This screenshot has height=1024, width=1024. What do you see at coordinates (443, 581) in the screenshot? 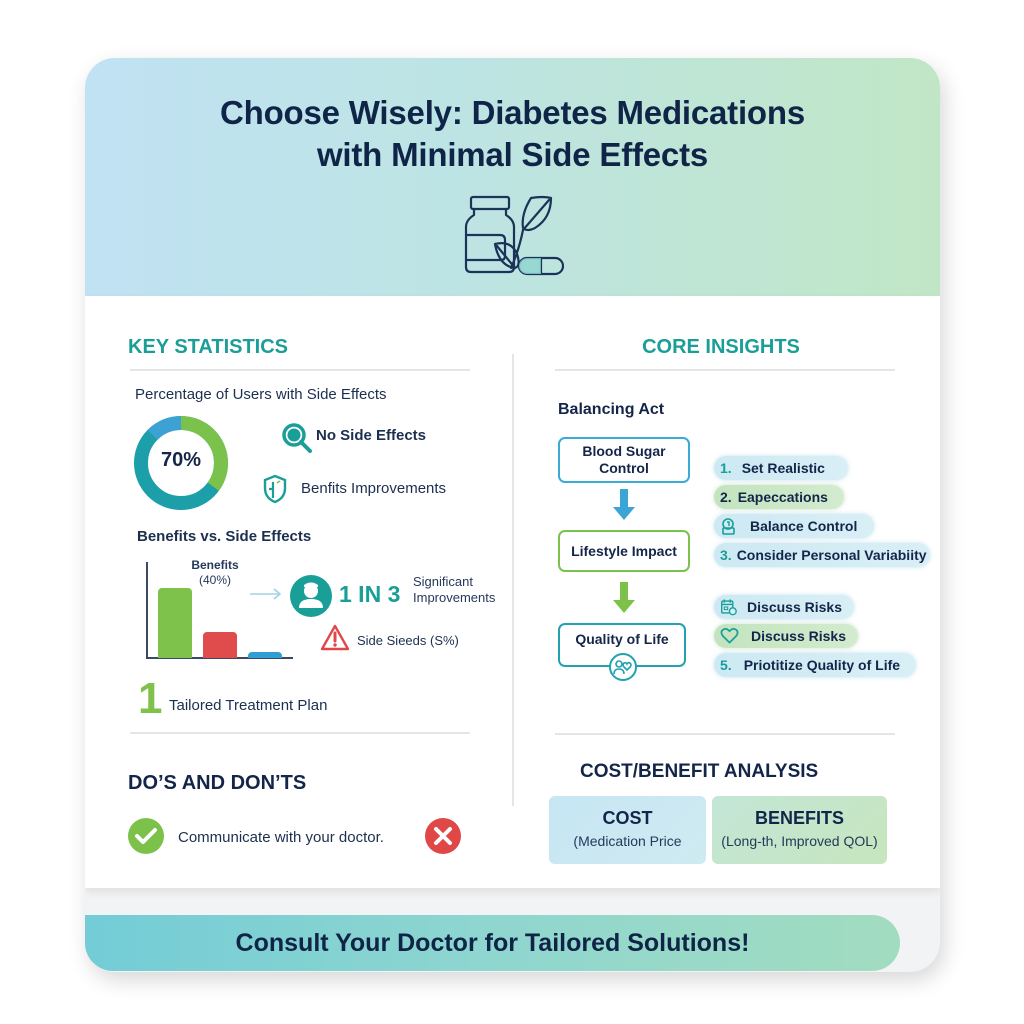
I see `stat-label-line1: Significant` at bounding box center [443, 581].